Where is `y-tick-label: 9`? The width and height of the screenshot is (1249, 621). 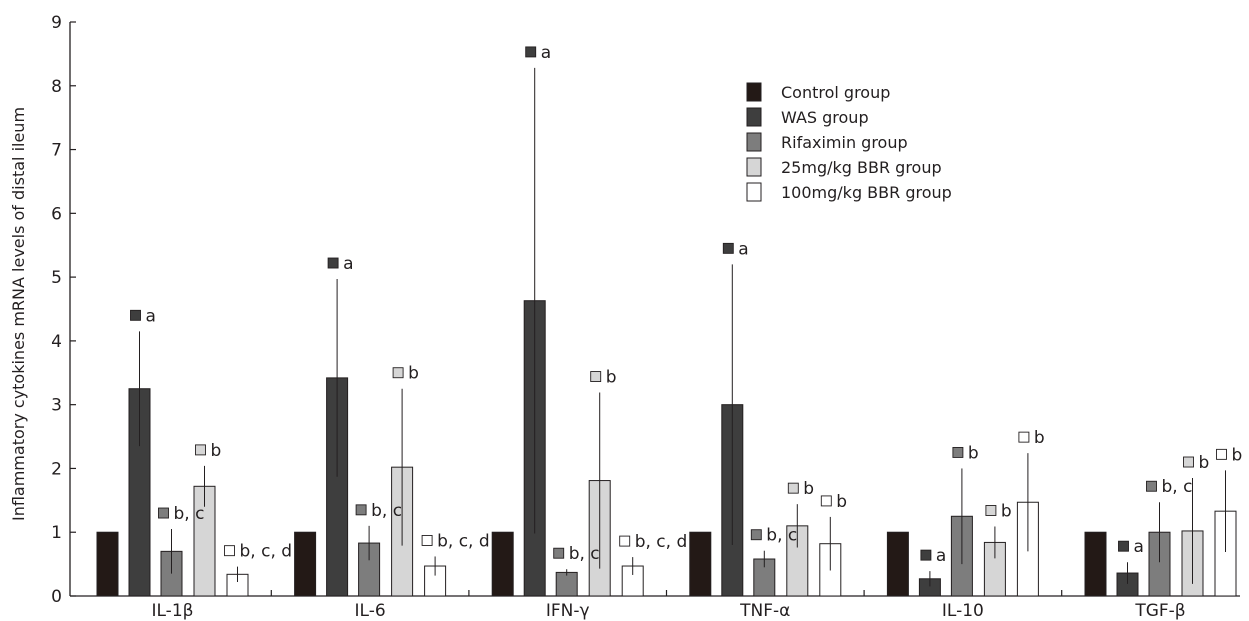 y-tick-label: 9 is located at coordinates (56, 23).